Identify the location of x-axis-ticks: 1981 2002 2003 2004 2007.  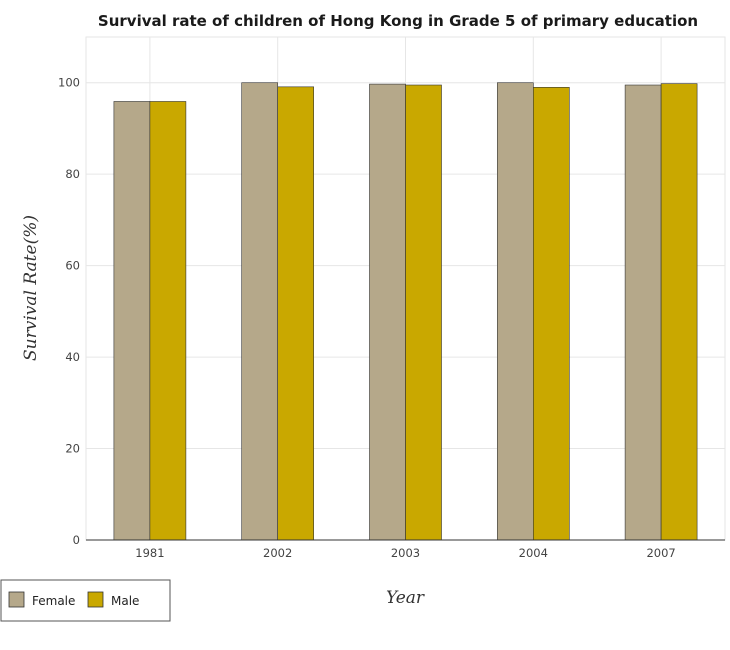
(405, 553).